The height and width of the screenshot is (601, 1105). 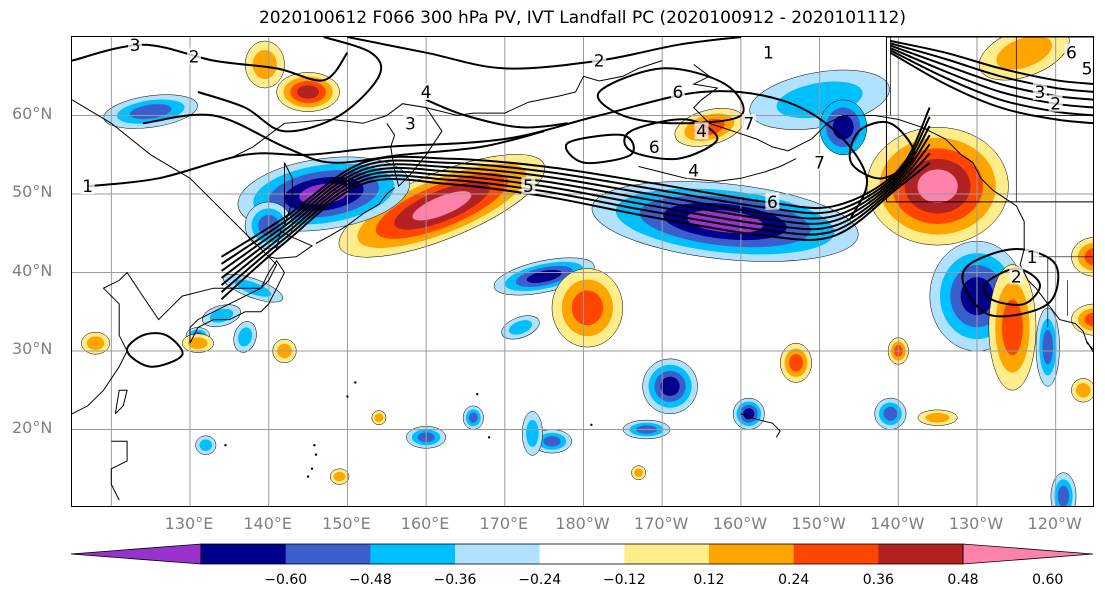 I want to click on colorbar-extend-low, so click(x=136, y=554).